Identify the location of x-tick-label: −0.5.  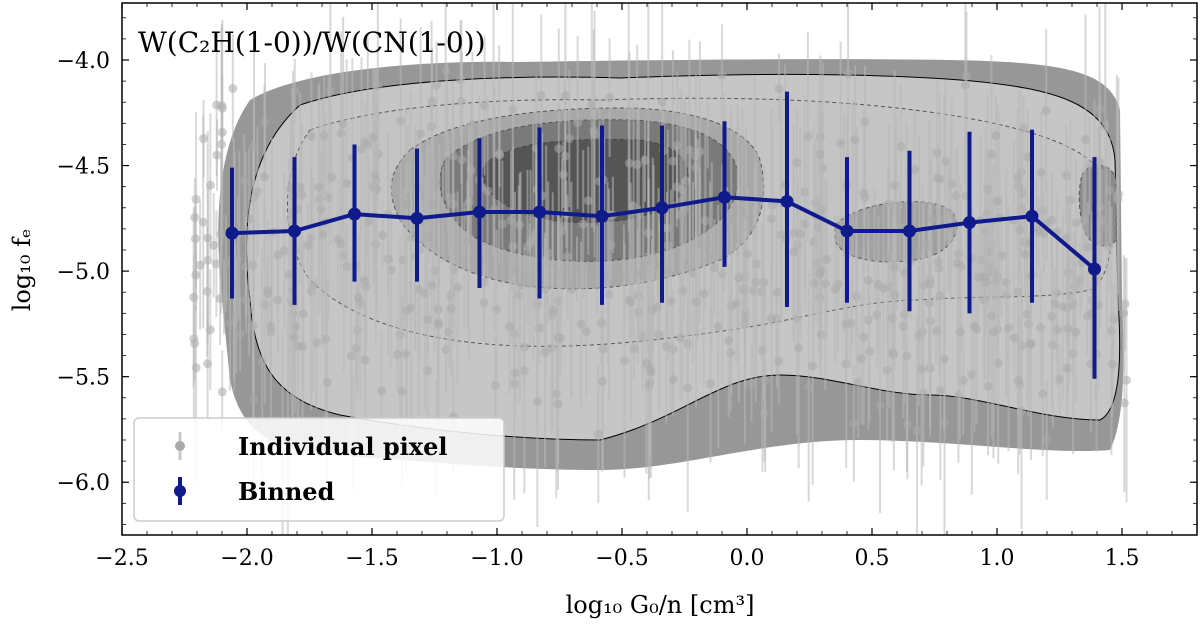
(621, 558).